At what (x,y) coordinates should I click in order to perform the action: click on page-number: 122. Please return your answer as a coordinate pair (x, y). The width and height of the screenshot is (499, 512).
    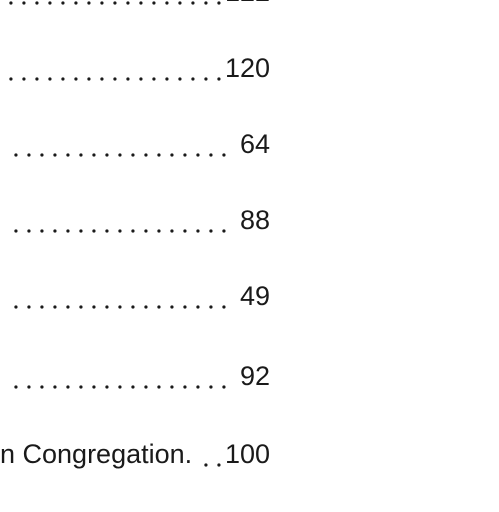
    Looking at the image, I should click on (247, 3).